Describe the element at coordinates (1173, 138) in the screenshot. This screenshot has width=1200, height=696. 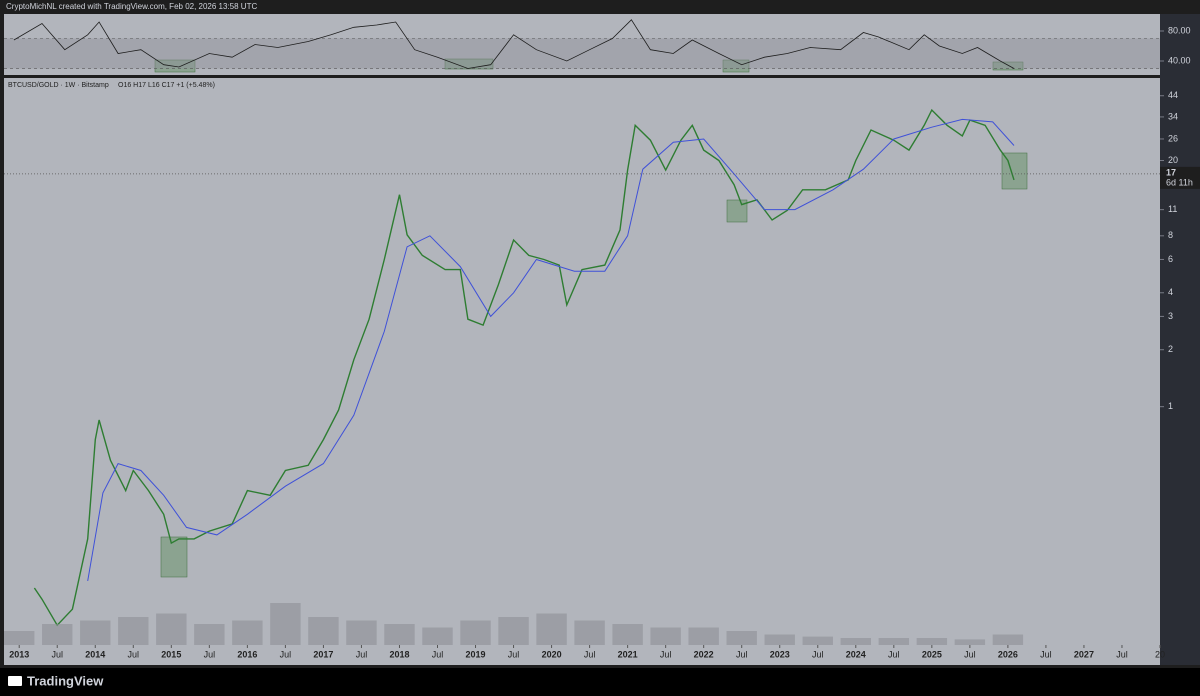
I see `y-tick-label: 26` at that location.